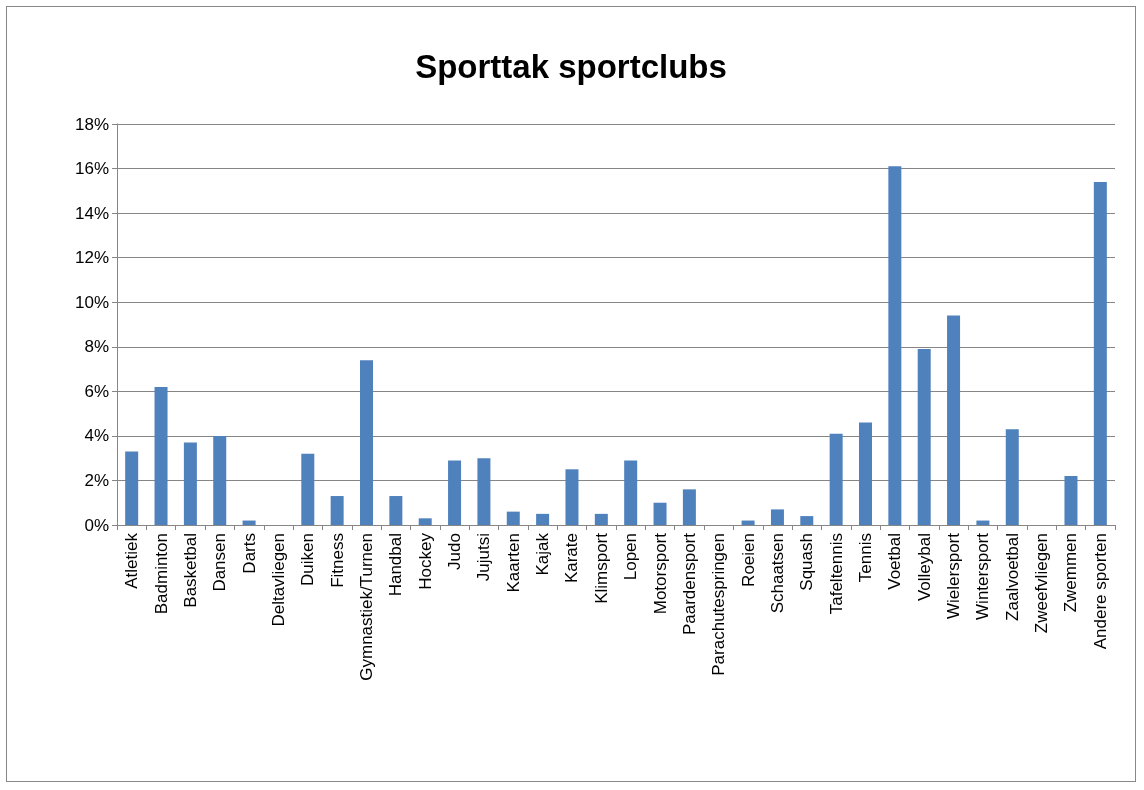 This screenshot has height=790, width=1144. Describe the element at coordinates (337, 560) in the screenshot. I see `x-tick-label: Fitness` at that location.